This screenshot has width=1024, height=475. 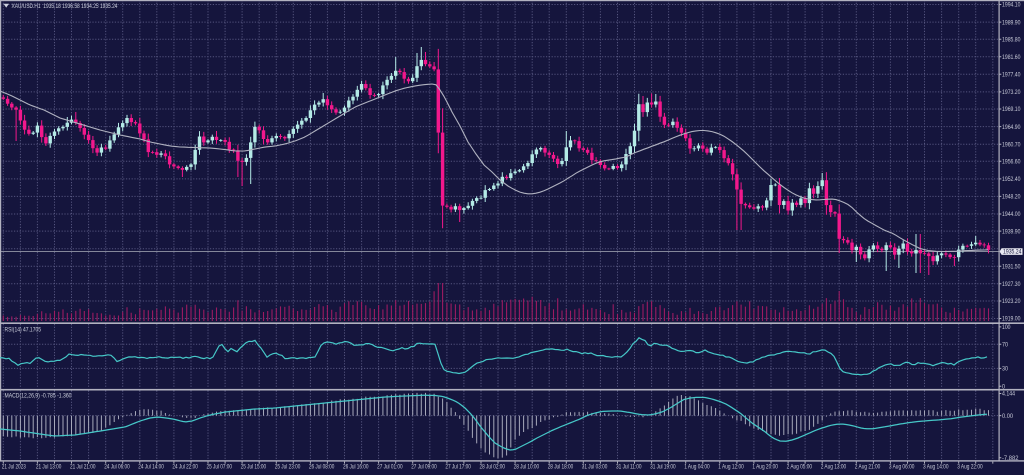 I want to click on svg-text: 30, so click(x=1005, y=369).